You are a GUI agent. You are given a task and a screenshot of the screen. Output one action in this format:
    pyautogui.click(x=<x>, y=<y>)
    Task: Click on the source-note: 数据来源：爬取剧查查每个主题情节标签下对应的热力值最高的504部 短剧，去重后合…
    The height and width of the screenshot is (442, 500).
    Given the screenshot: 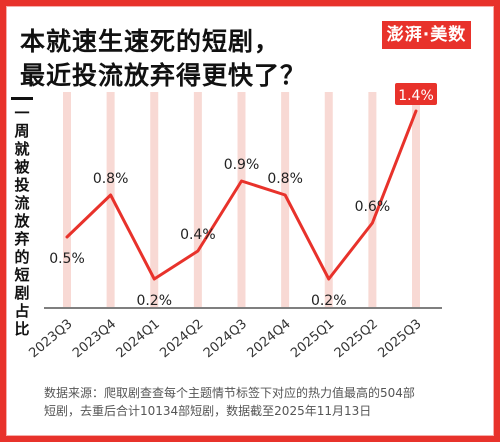 What is the action you would take?
    pyautogui.click(x=254, y=402)
    